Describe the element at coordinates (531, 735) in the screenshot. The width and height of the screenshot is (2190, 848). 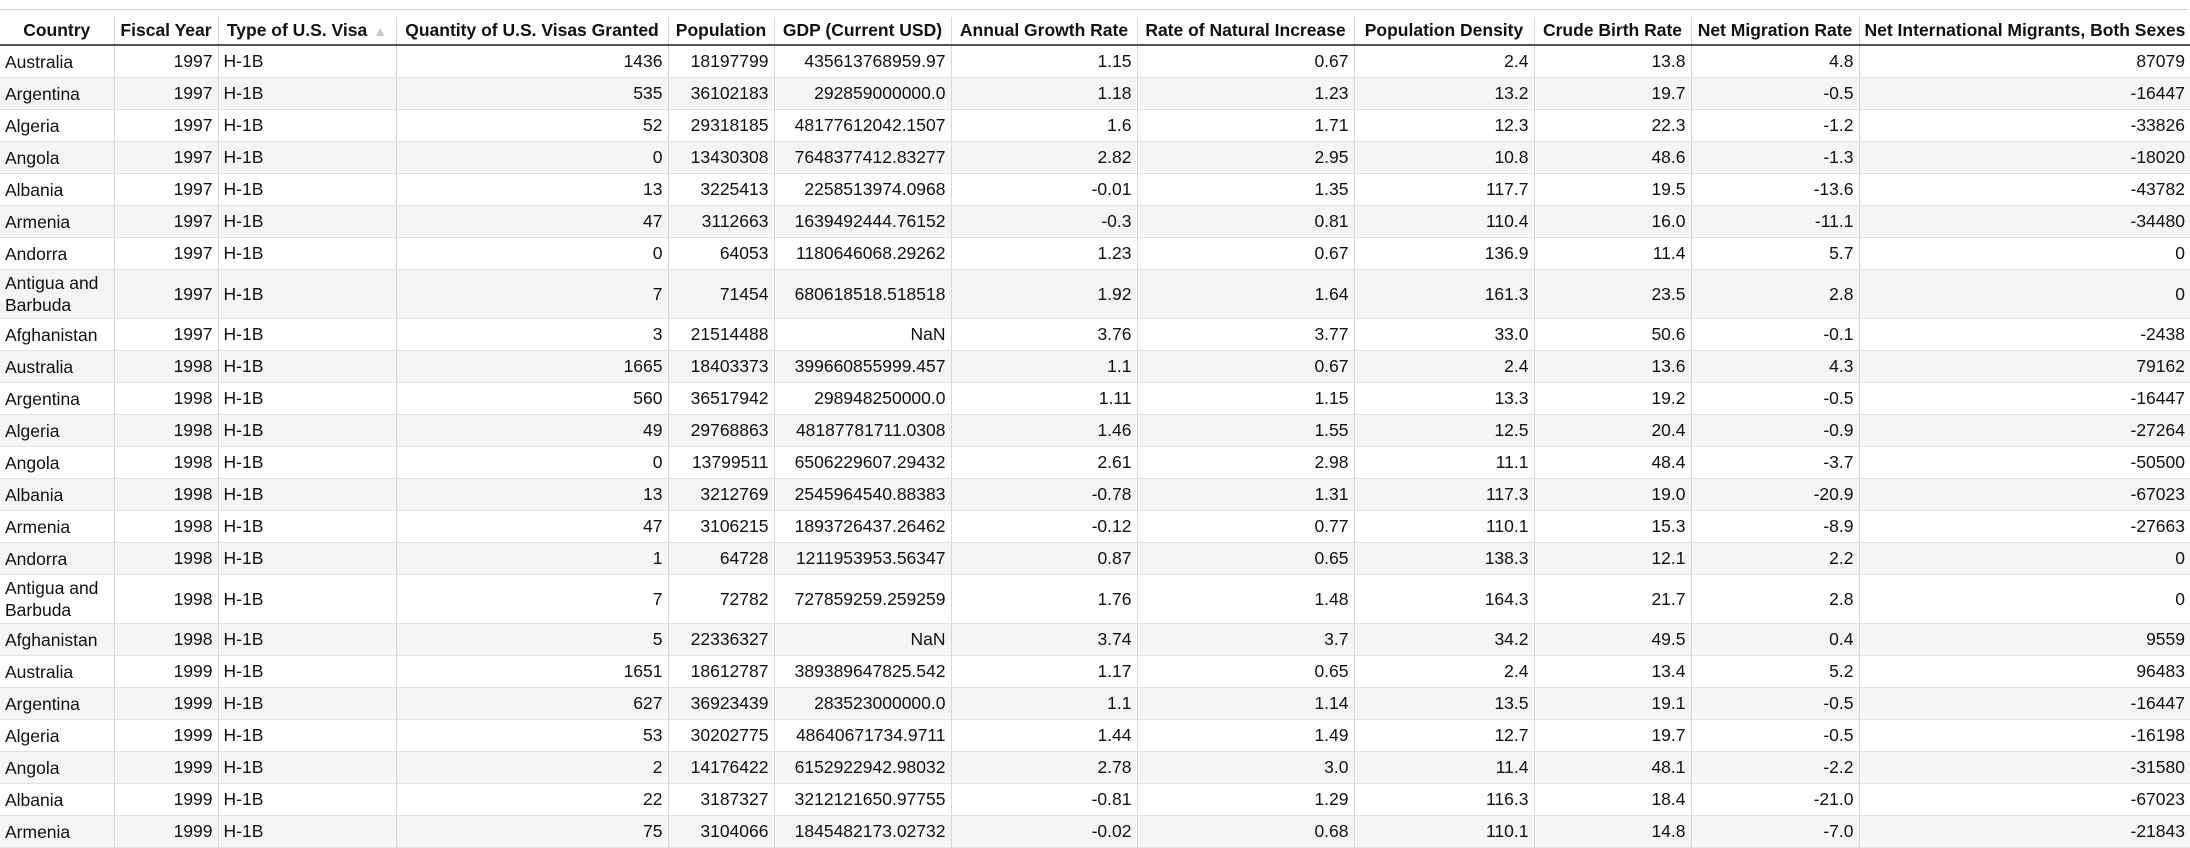
I see `cell-quantity-of-u-s-visas-granted: 53` at that location.